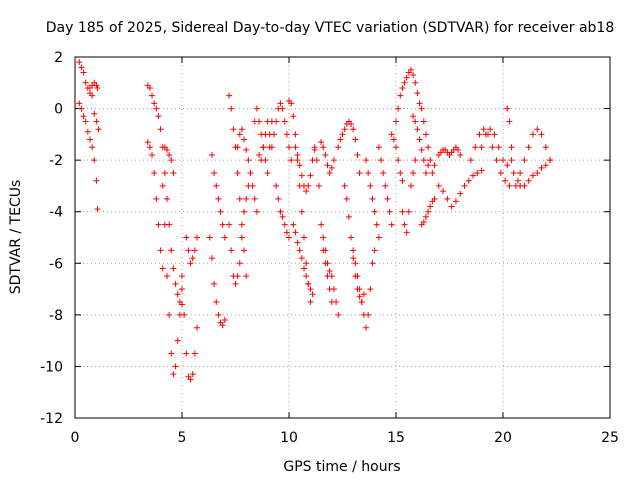  I want to click on series-sat-aa, so click(364, 289).